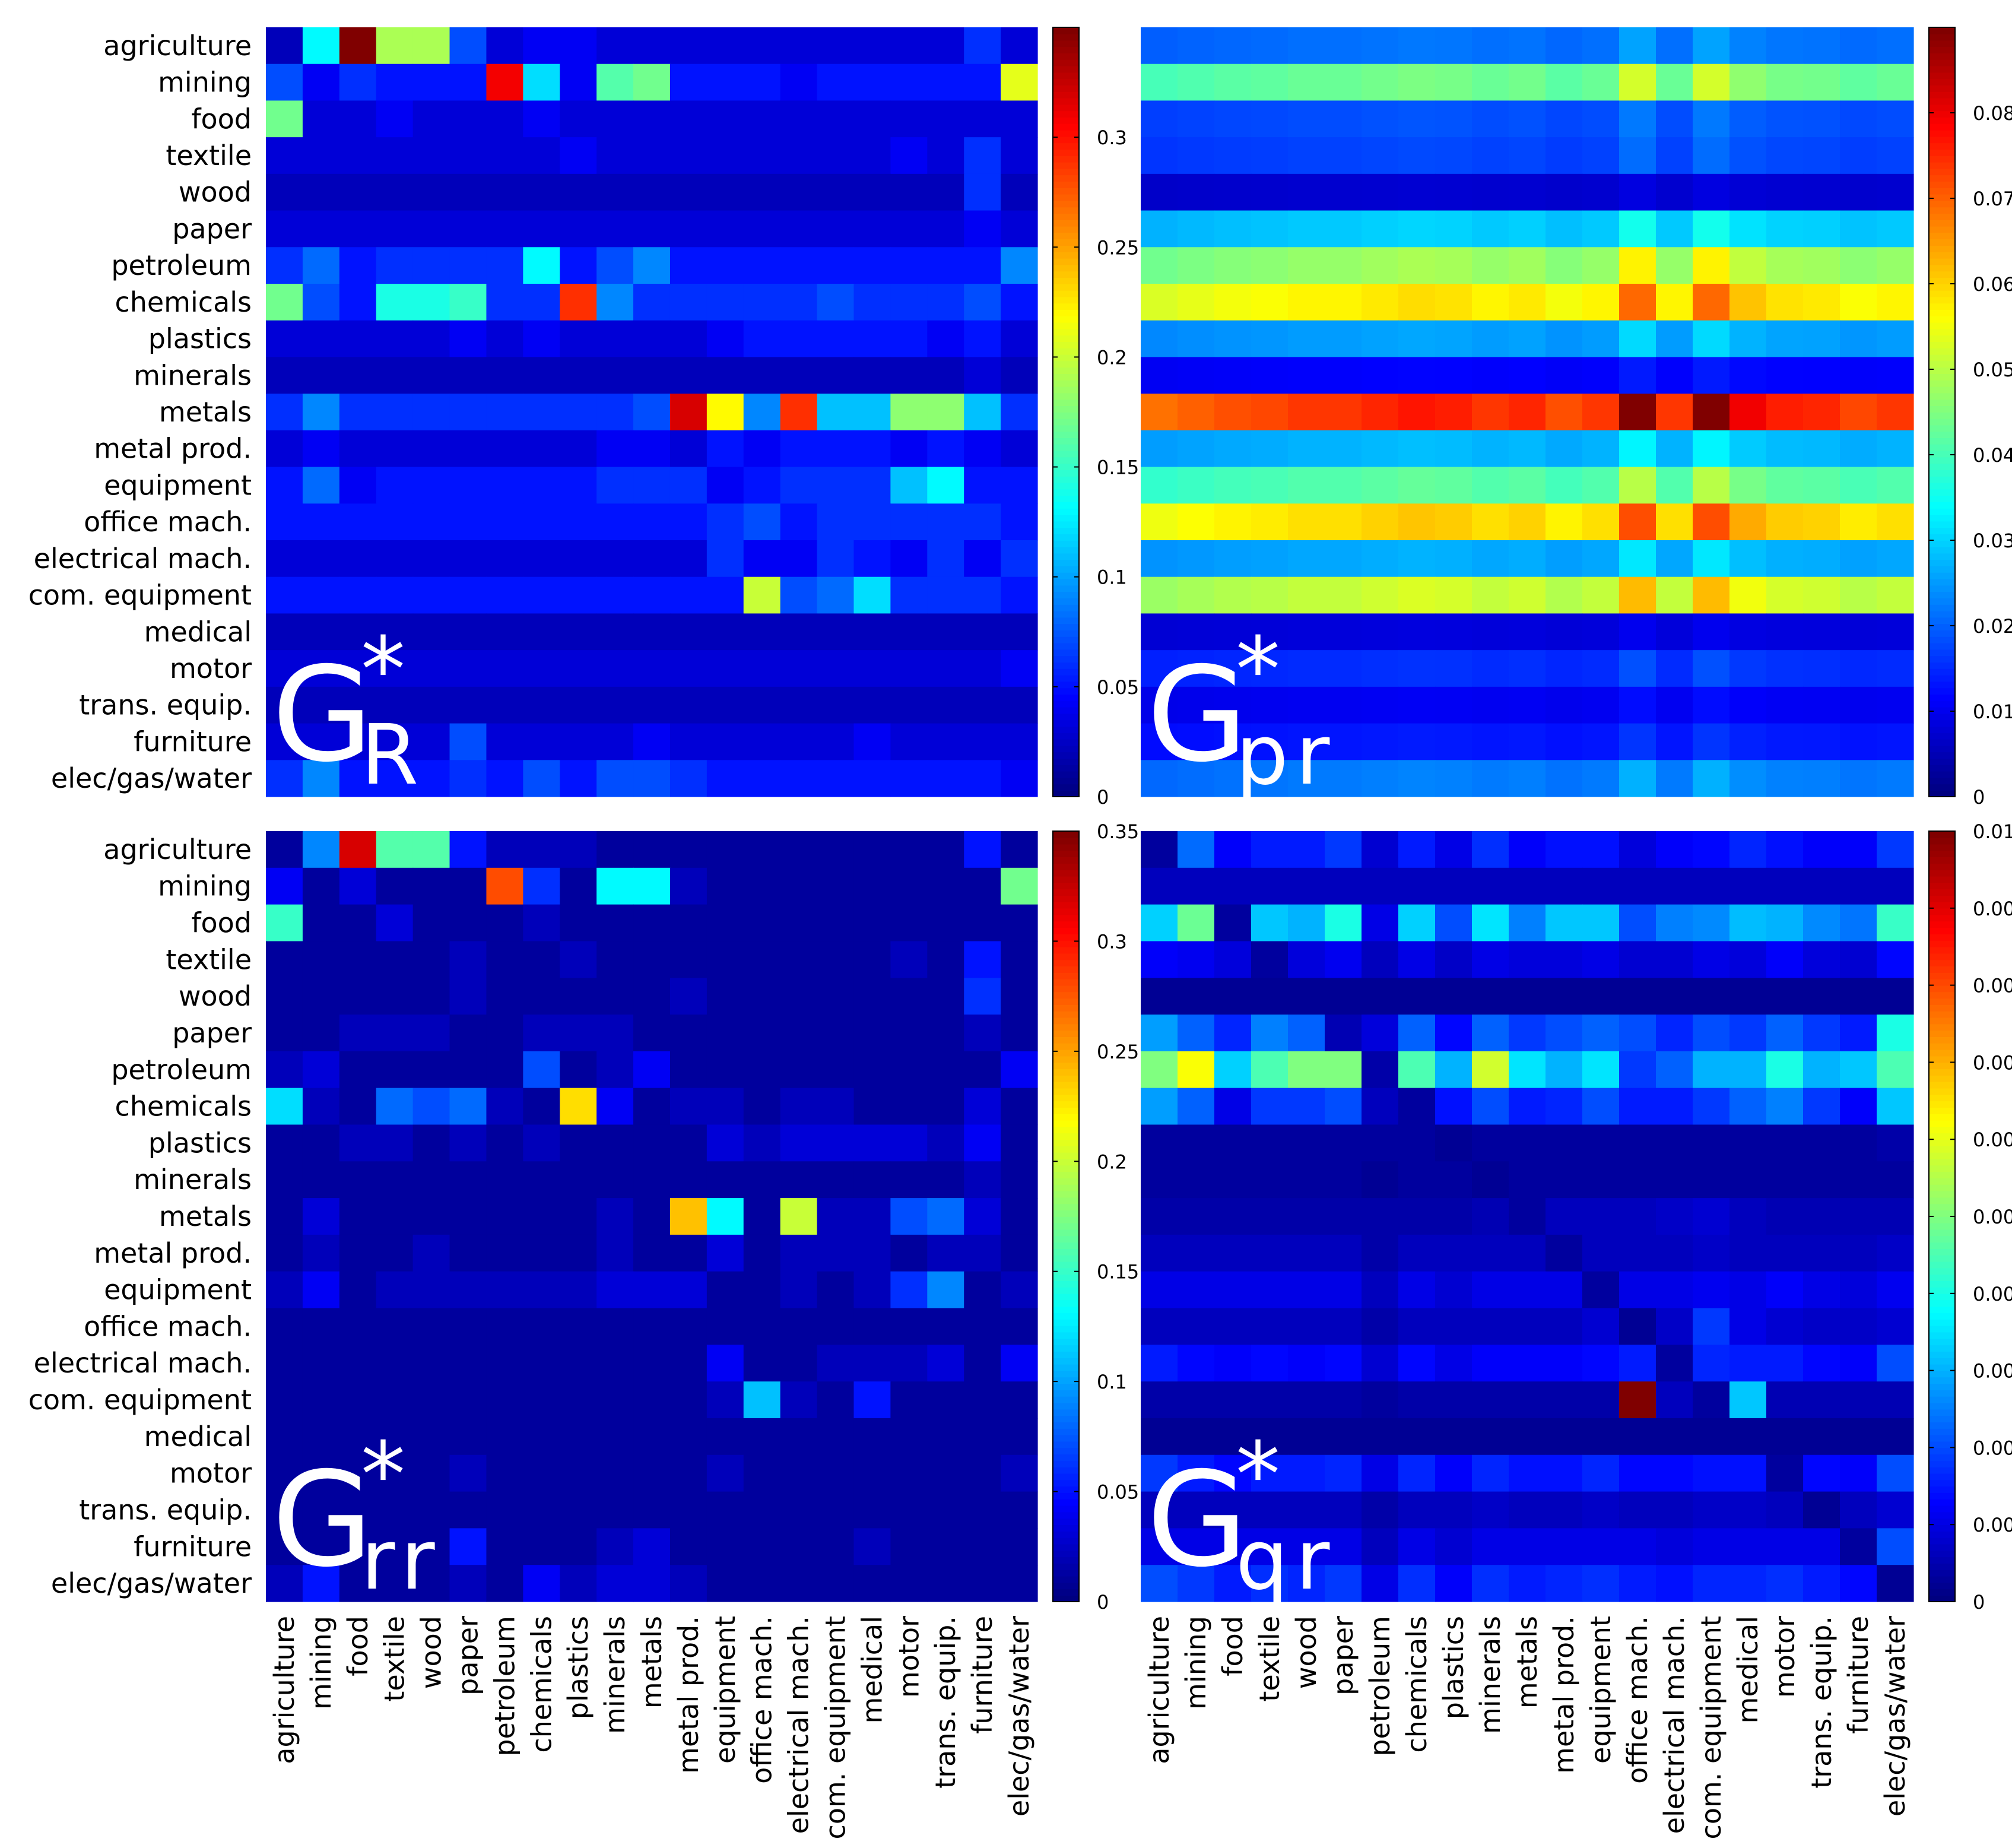 This screenshot has width=2012, height=1848. What do you see at coordinates (1343, 1655) in the screenshot?
I see `column-label: paper` at bounding box center [1343, 1655].